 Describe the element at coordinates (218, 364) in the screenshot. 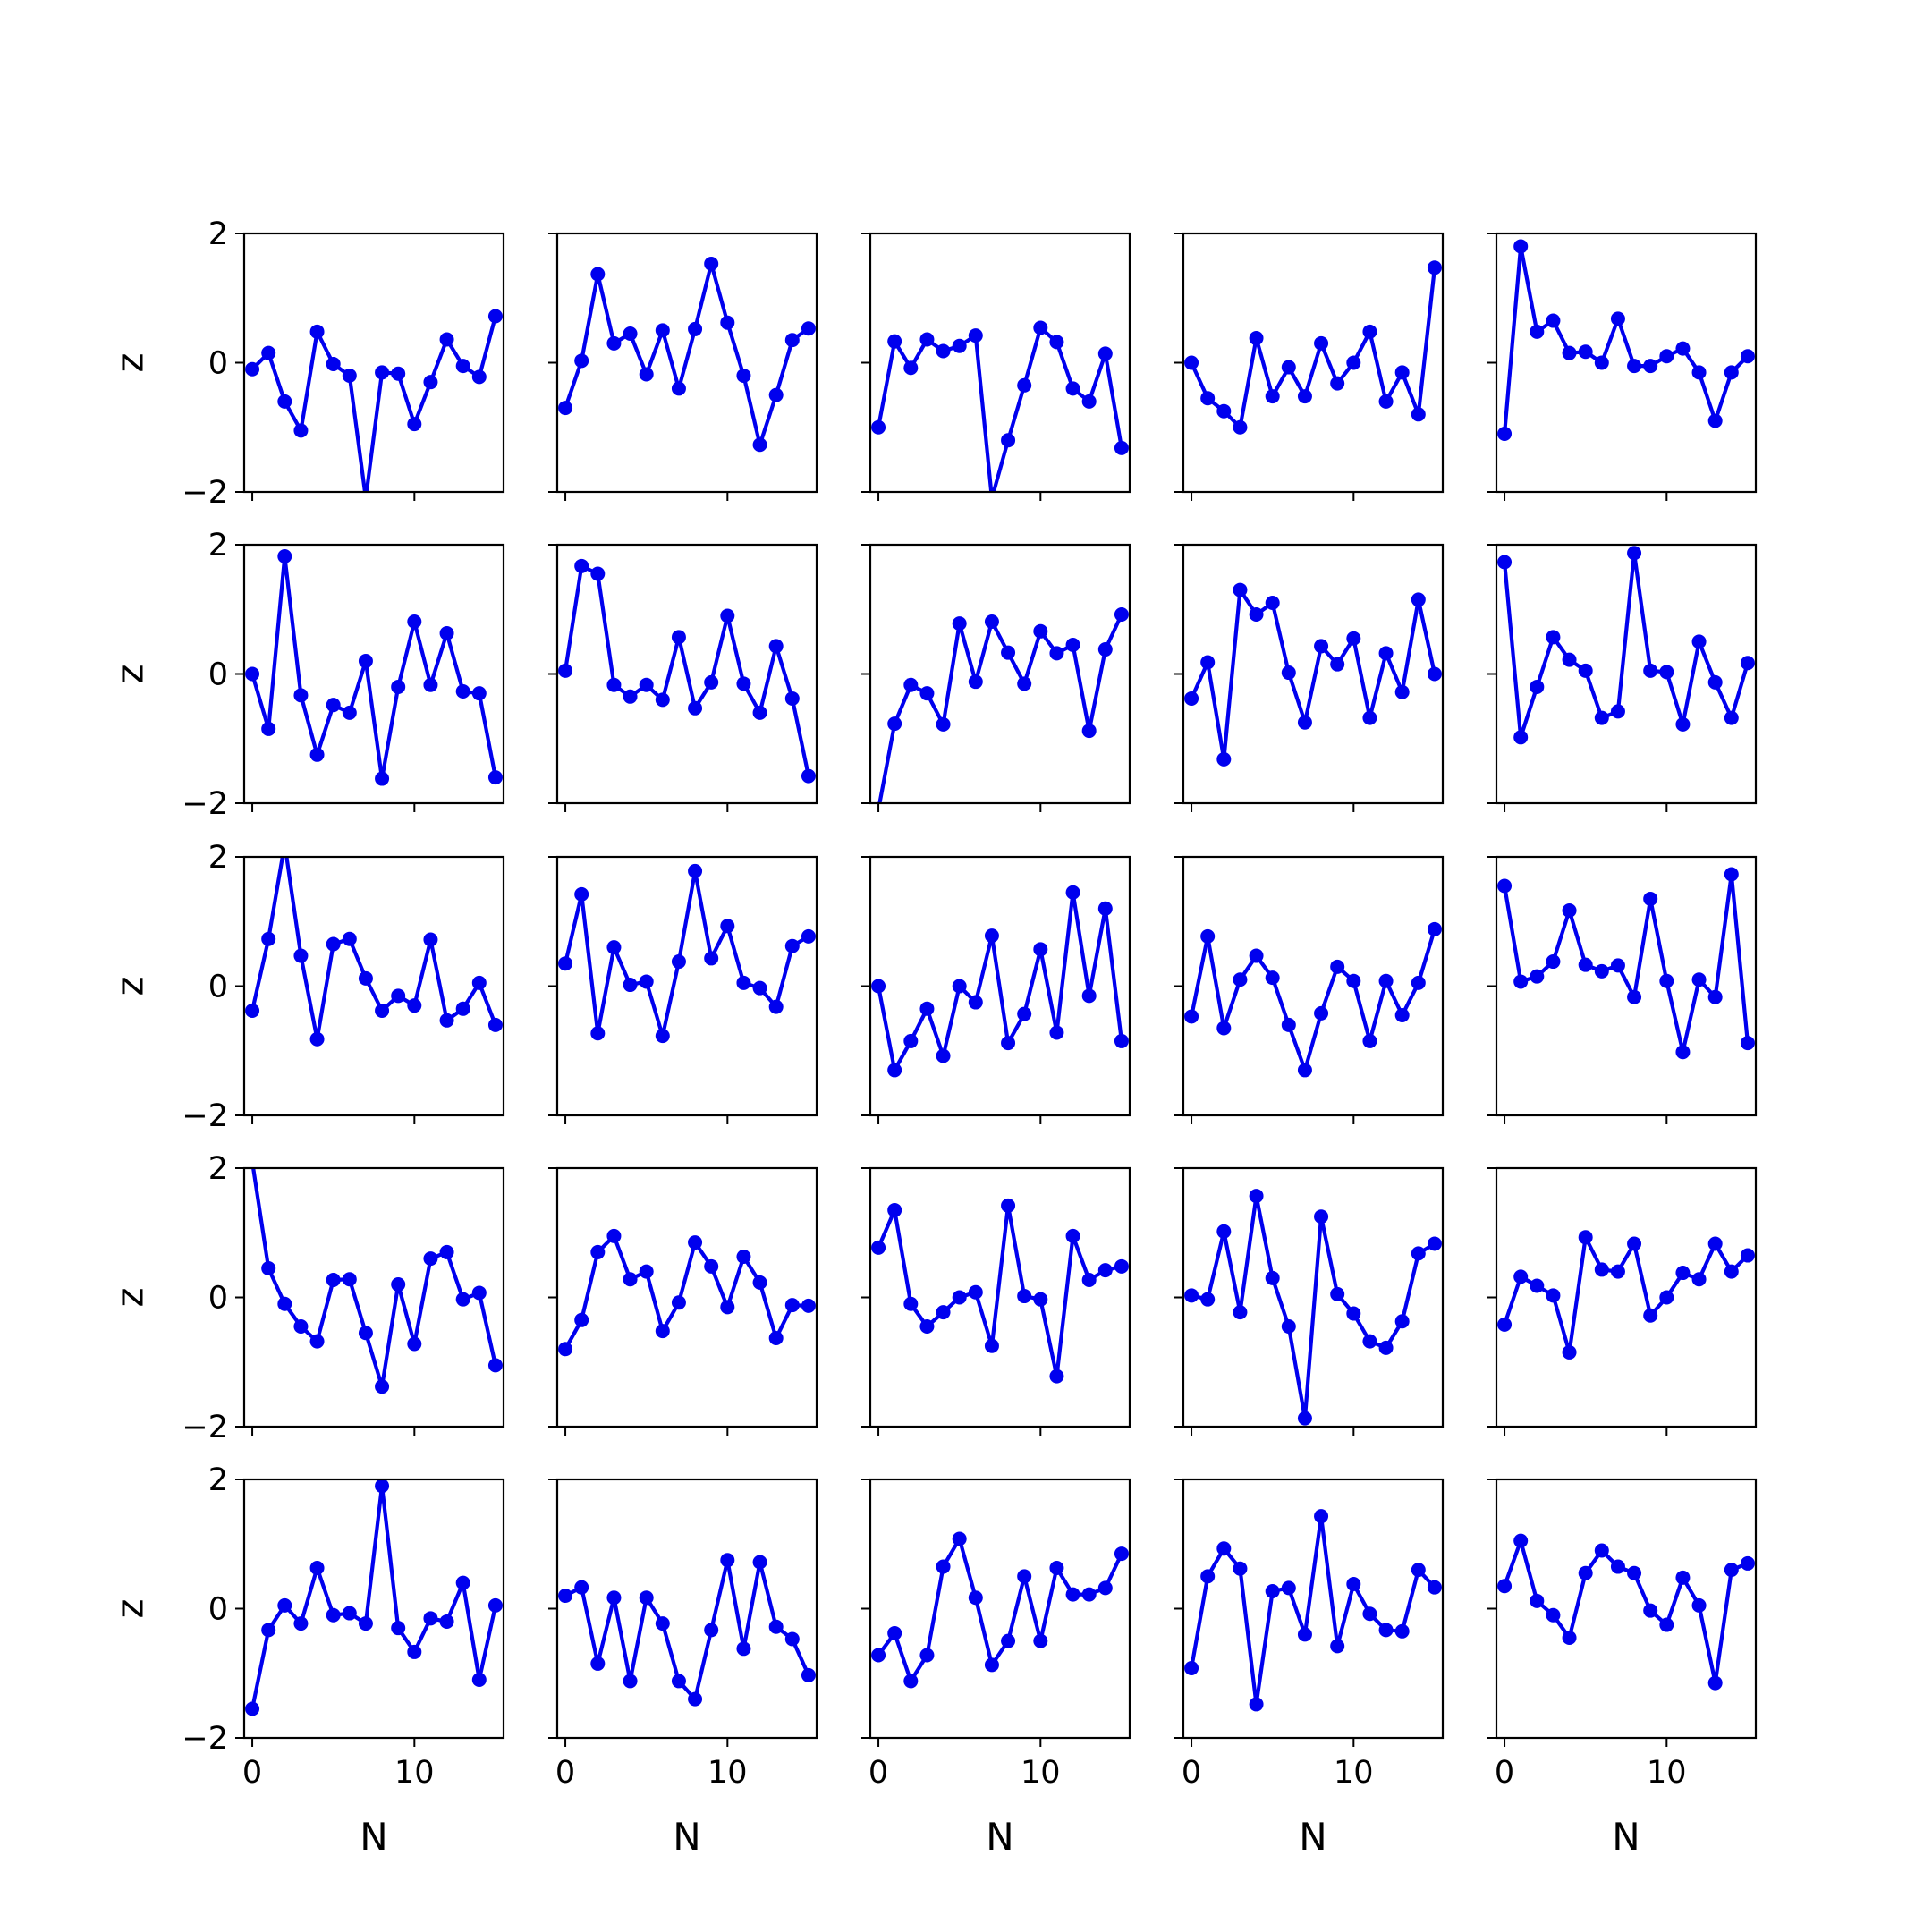

I see `y-tick-label: 0` at that location.